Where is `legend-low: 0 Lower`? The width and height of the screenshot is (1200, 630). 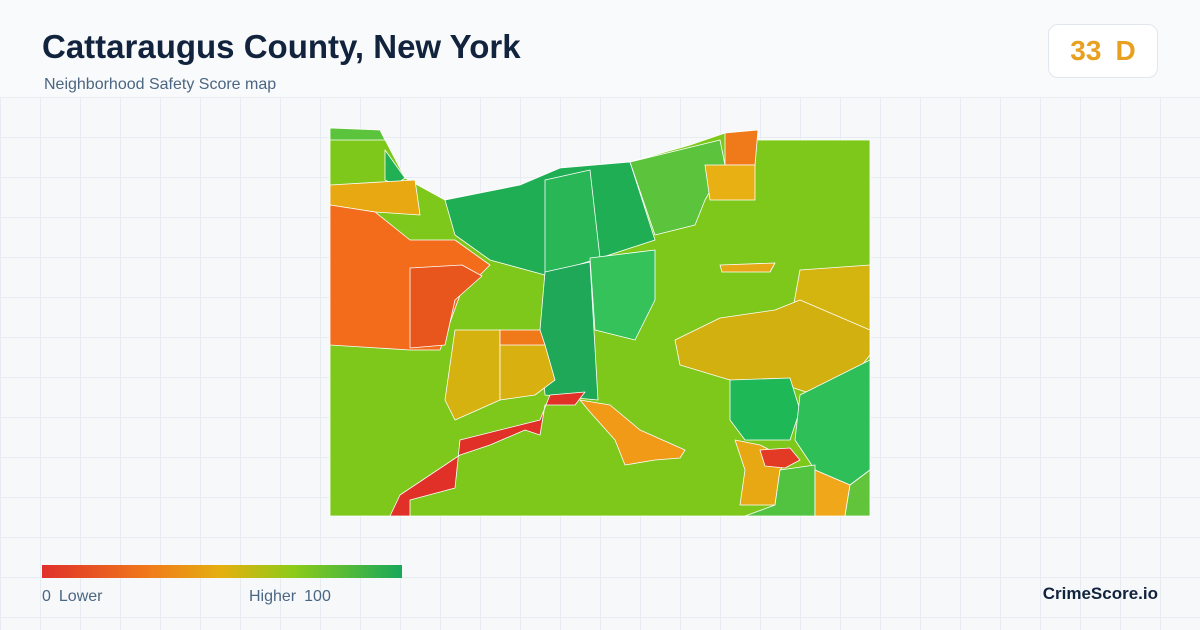
legend-low: 0 Lower is located at coordinates (72, 597).